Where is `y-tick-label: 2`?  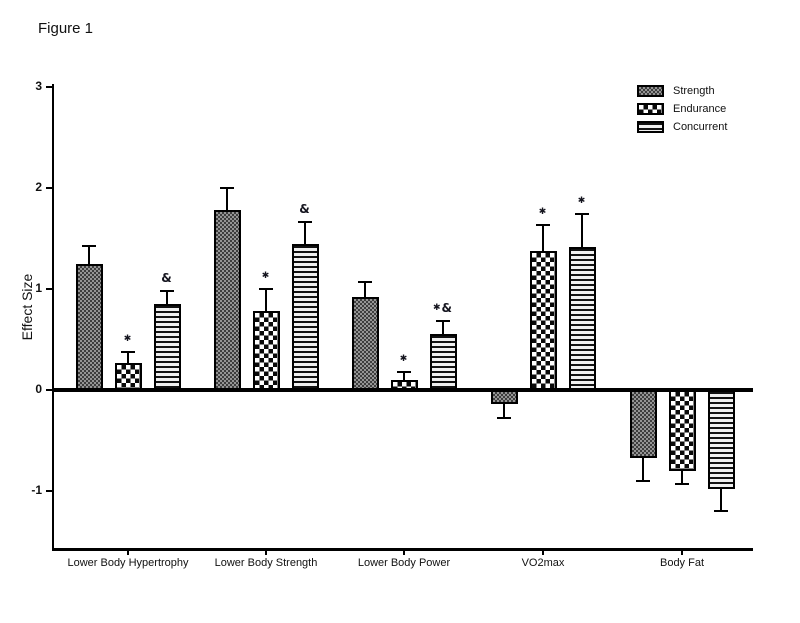 y-tick-label: 2 is located at coordinates (38, 187).